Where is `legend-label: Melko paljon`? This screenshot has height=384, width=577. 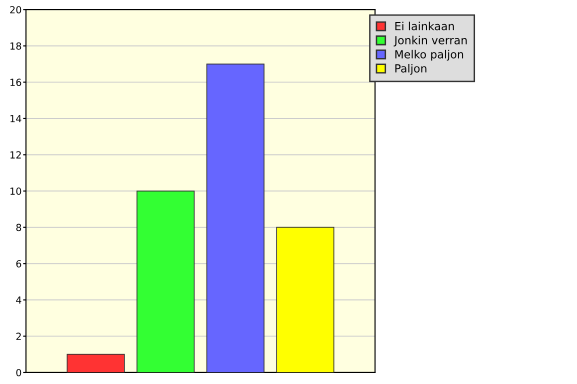 legend-label: Melko paljon is located at coordinates (429, 55).